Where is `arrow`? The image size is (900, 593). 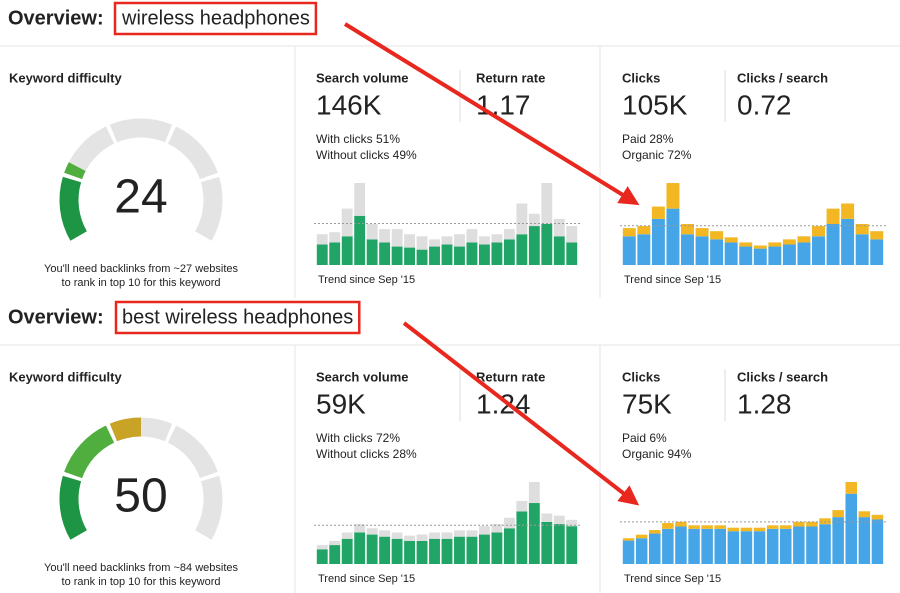 arrow is located at coordinates (521, 413).